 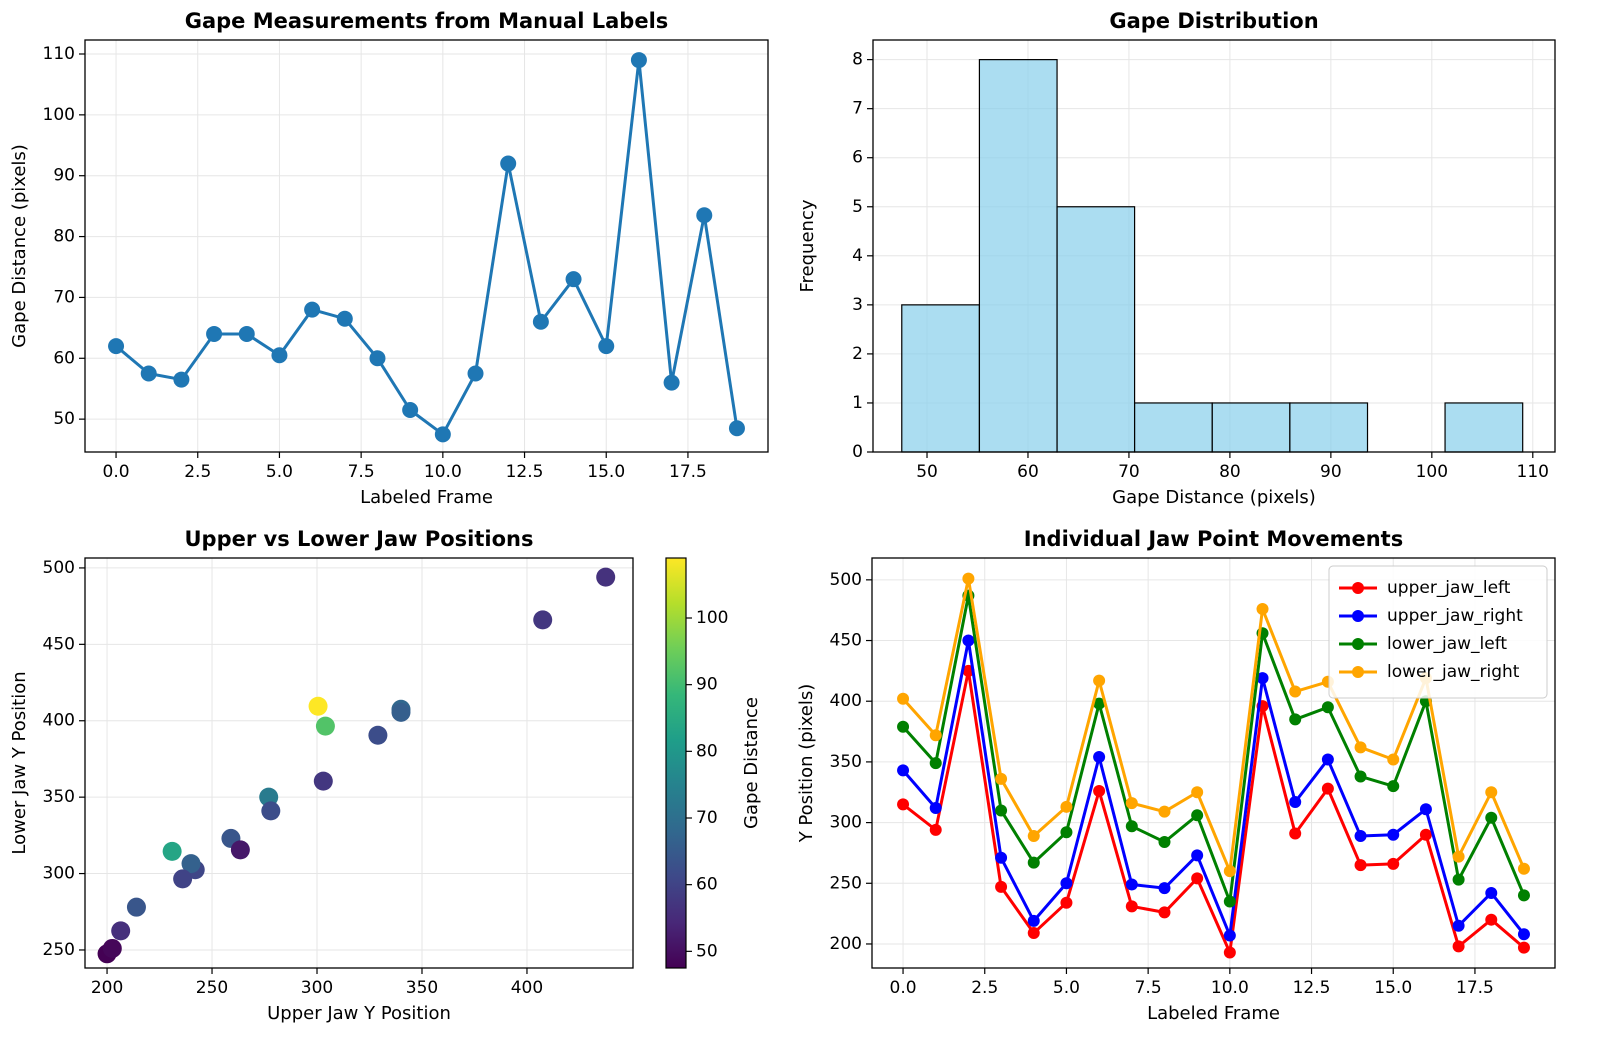 I want to click on y-tick-label: 1, so click(x=857, y=403).